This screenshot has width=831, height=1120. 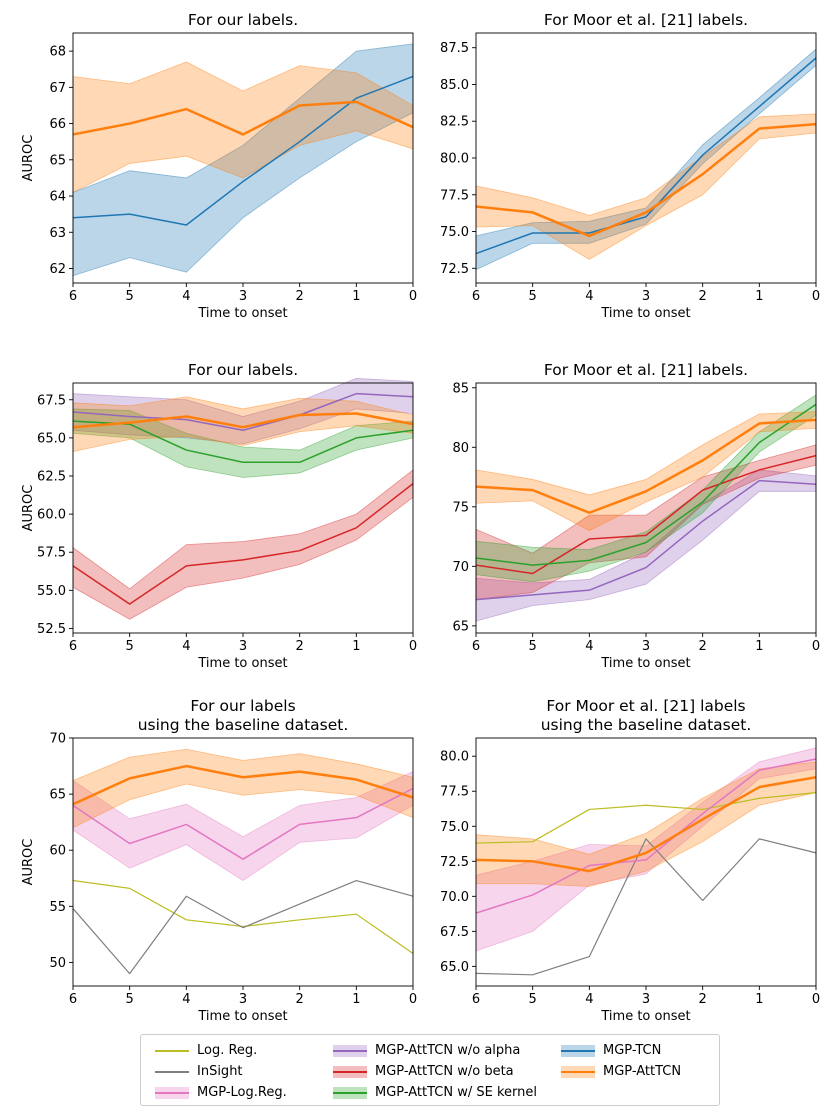 I want to click on confidence-band-mgp-tcn, so click(x=646, y=159).